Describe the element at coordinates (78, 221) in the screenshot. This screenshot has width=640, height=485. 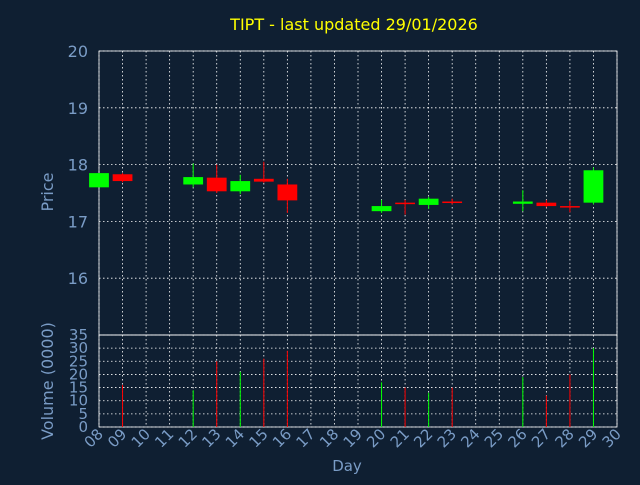
I see `price-y-tick-label: 17` at that location.